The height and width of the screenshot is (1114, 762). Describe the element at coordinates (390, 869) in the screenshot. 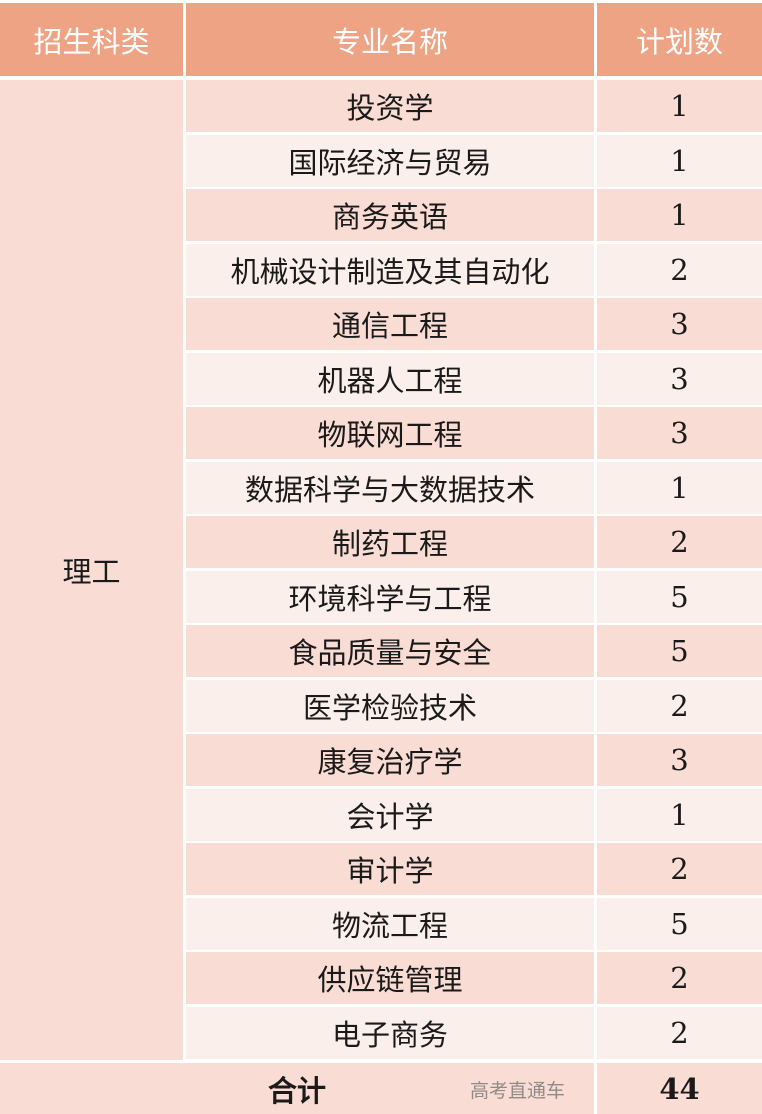

I see `table-row-major: 审计学` at that location.